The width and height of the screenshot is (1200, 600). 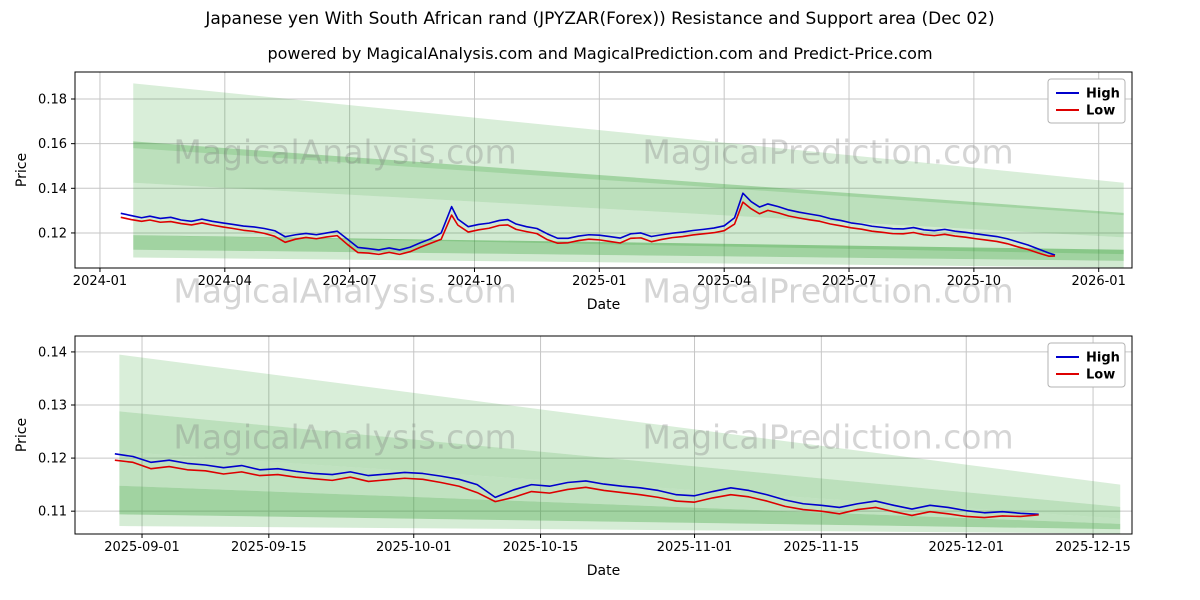 I want to click on x-tick-label: 2025-10, so click(x=974, y=281).